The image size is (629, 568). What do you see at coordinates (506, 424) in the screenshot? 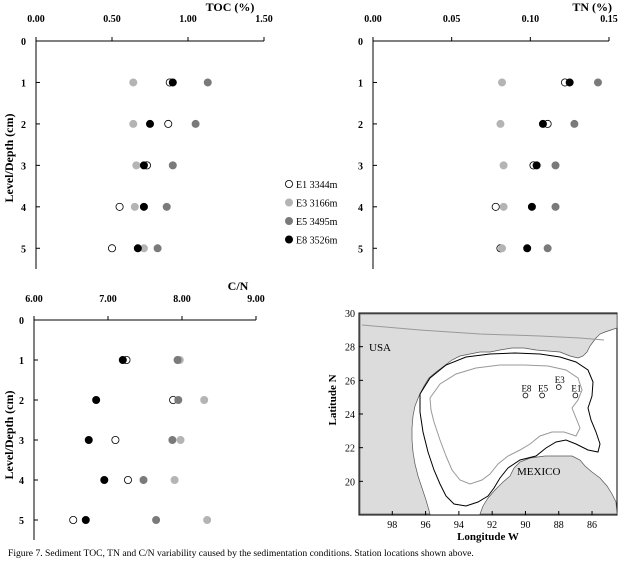
I see `isobath-inner` at bounding box center [506, 424].